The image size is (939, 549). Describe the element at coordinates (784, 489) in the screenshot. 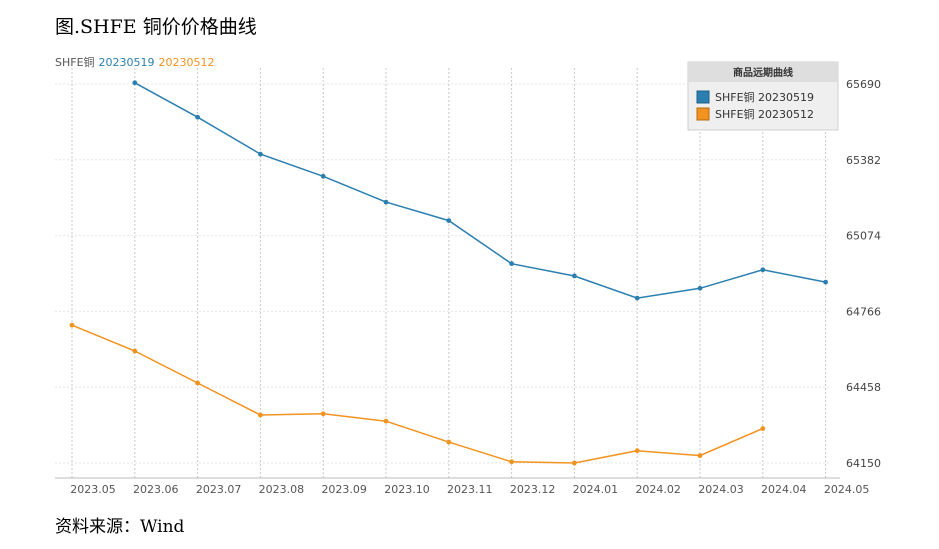

I see `x-tick-label: 2024.04` at that location.